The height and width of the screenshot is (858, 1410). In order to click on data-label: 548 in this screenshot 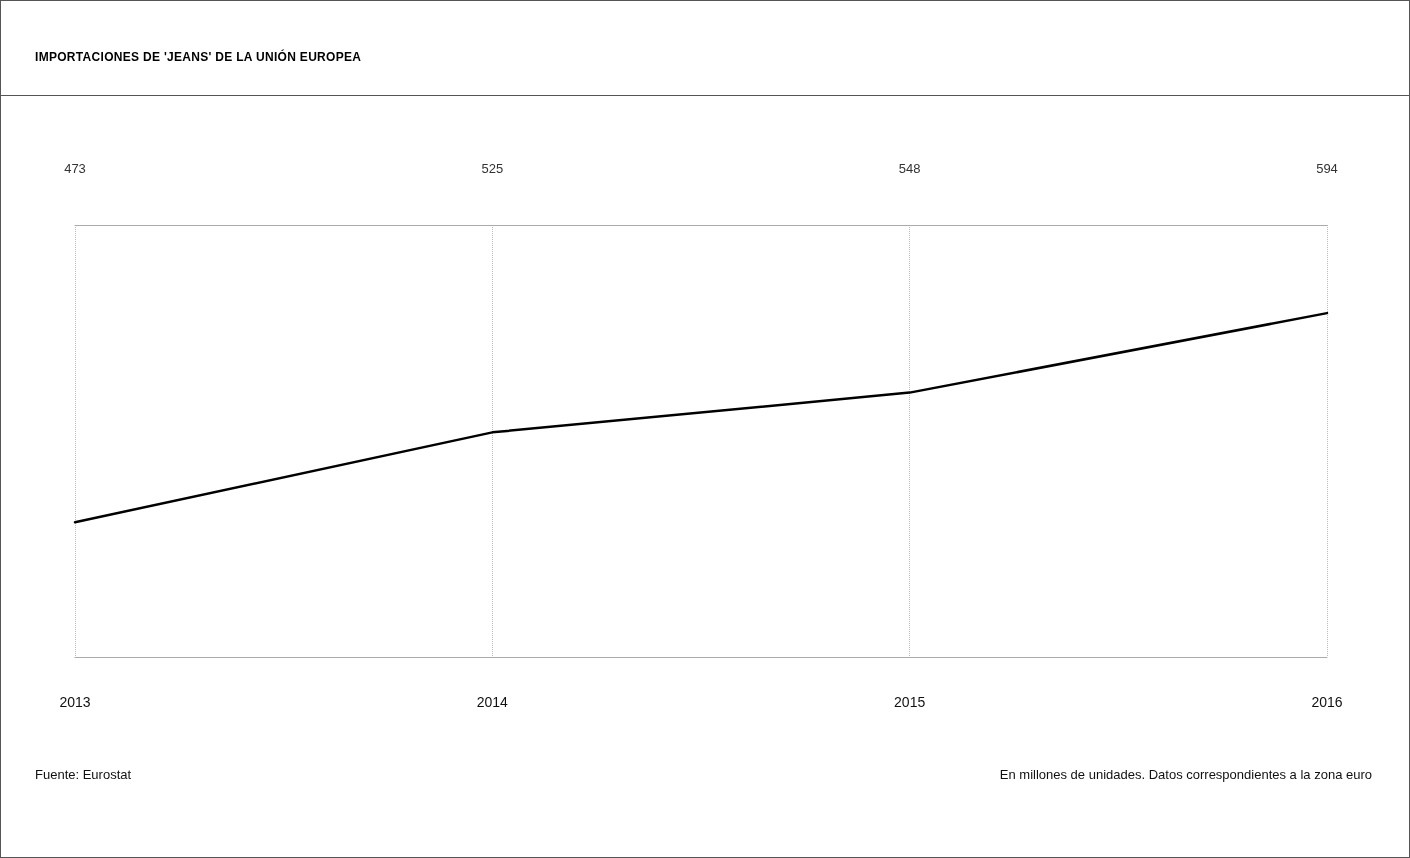, I will do `click(909, 168)`.